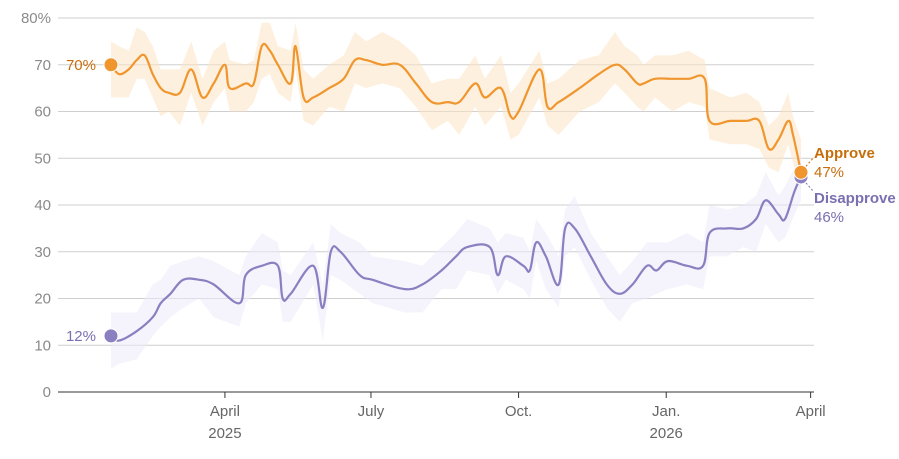 The height and width of the screenshot is (459, 899). I want to click on disapprove-leader-line, so click(809, 187).